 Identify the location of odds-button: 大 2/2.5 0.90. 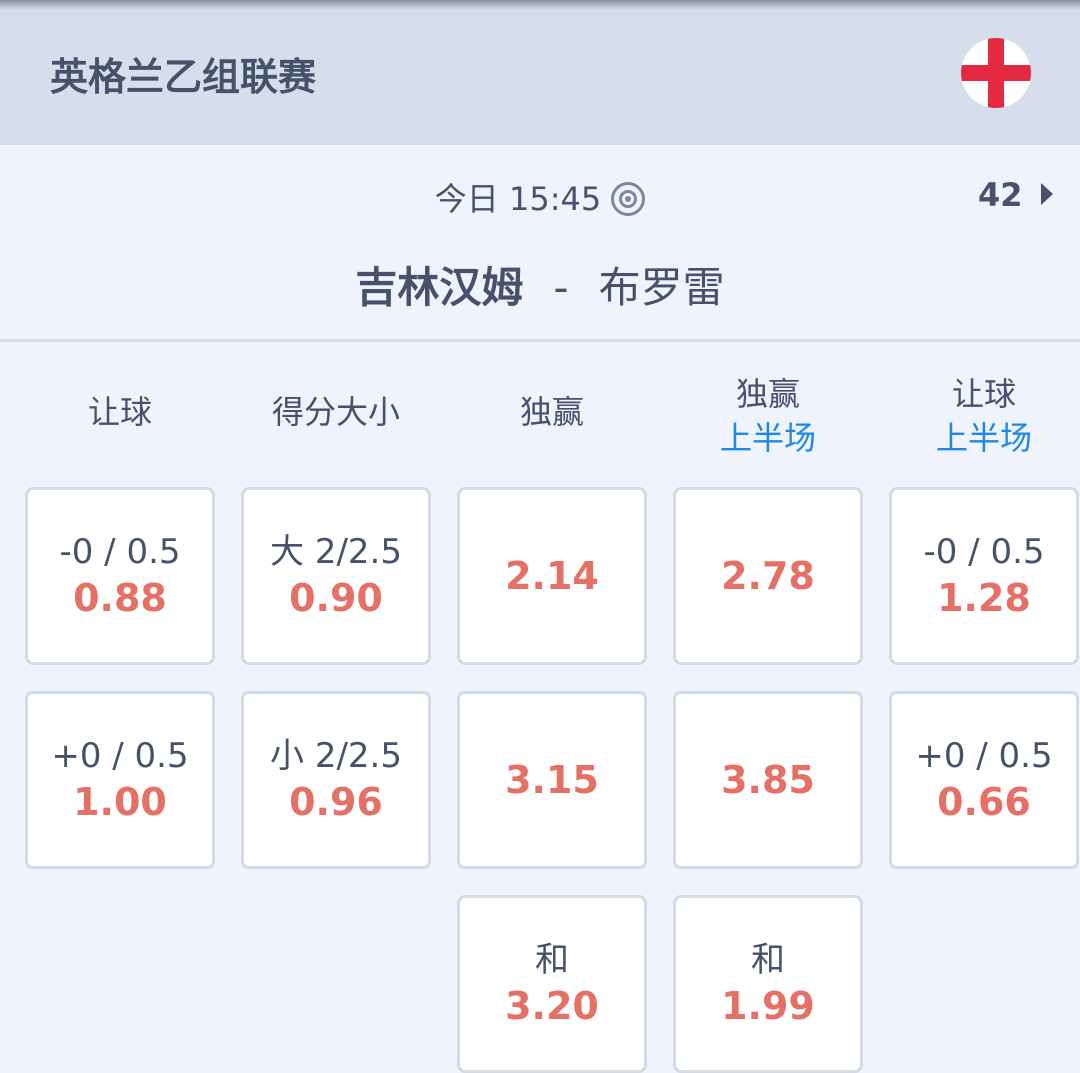
(336, 576).